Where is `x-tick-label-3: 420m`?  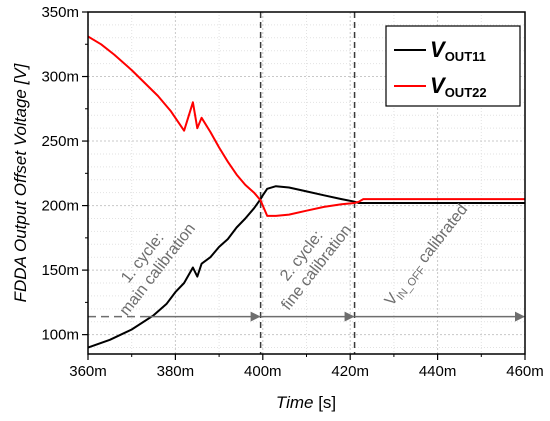
x-tick-label-3: 420m is located at coordinates (350, 371).